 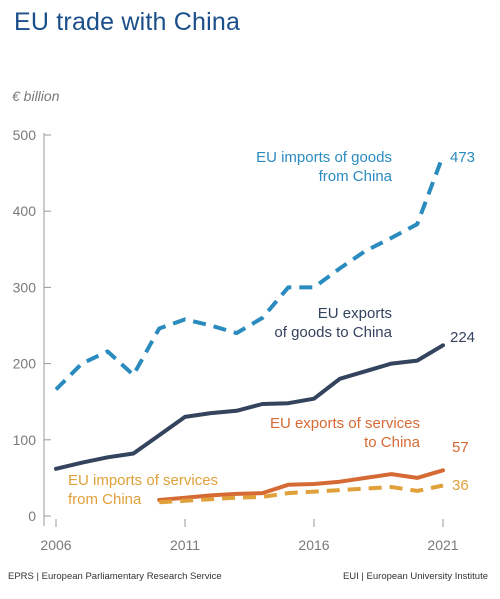 What do you see at coordinates (185, 545) in the screenshot?
I see `x-tick-label: 2011` at bounding box center [185, 545].